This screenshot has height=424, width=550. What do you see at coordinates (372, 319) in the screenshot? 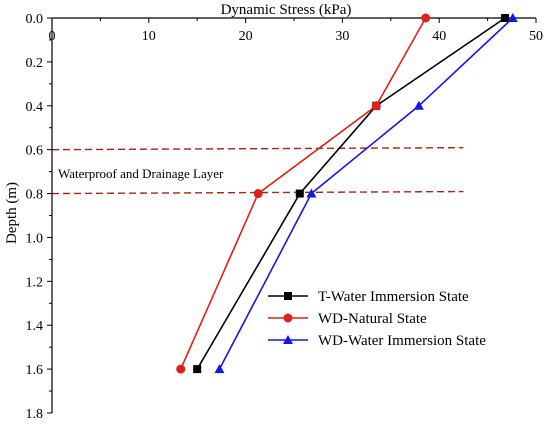
I see `legend-label: WD-Natural State` at bounding box center [372, 319].